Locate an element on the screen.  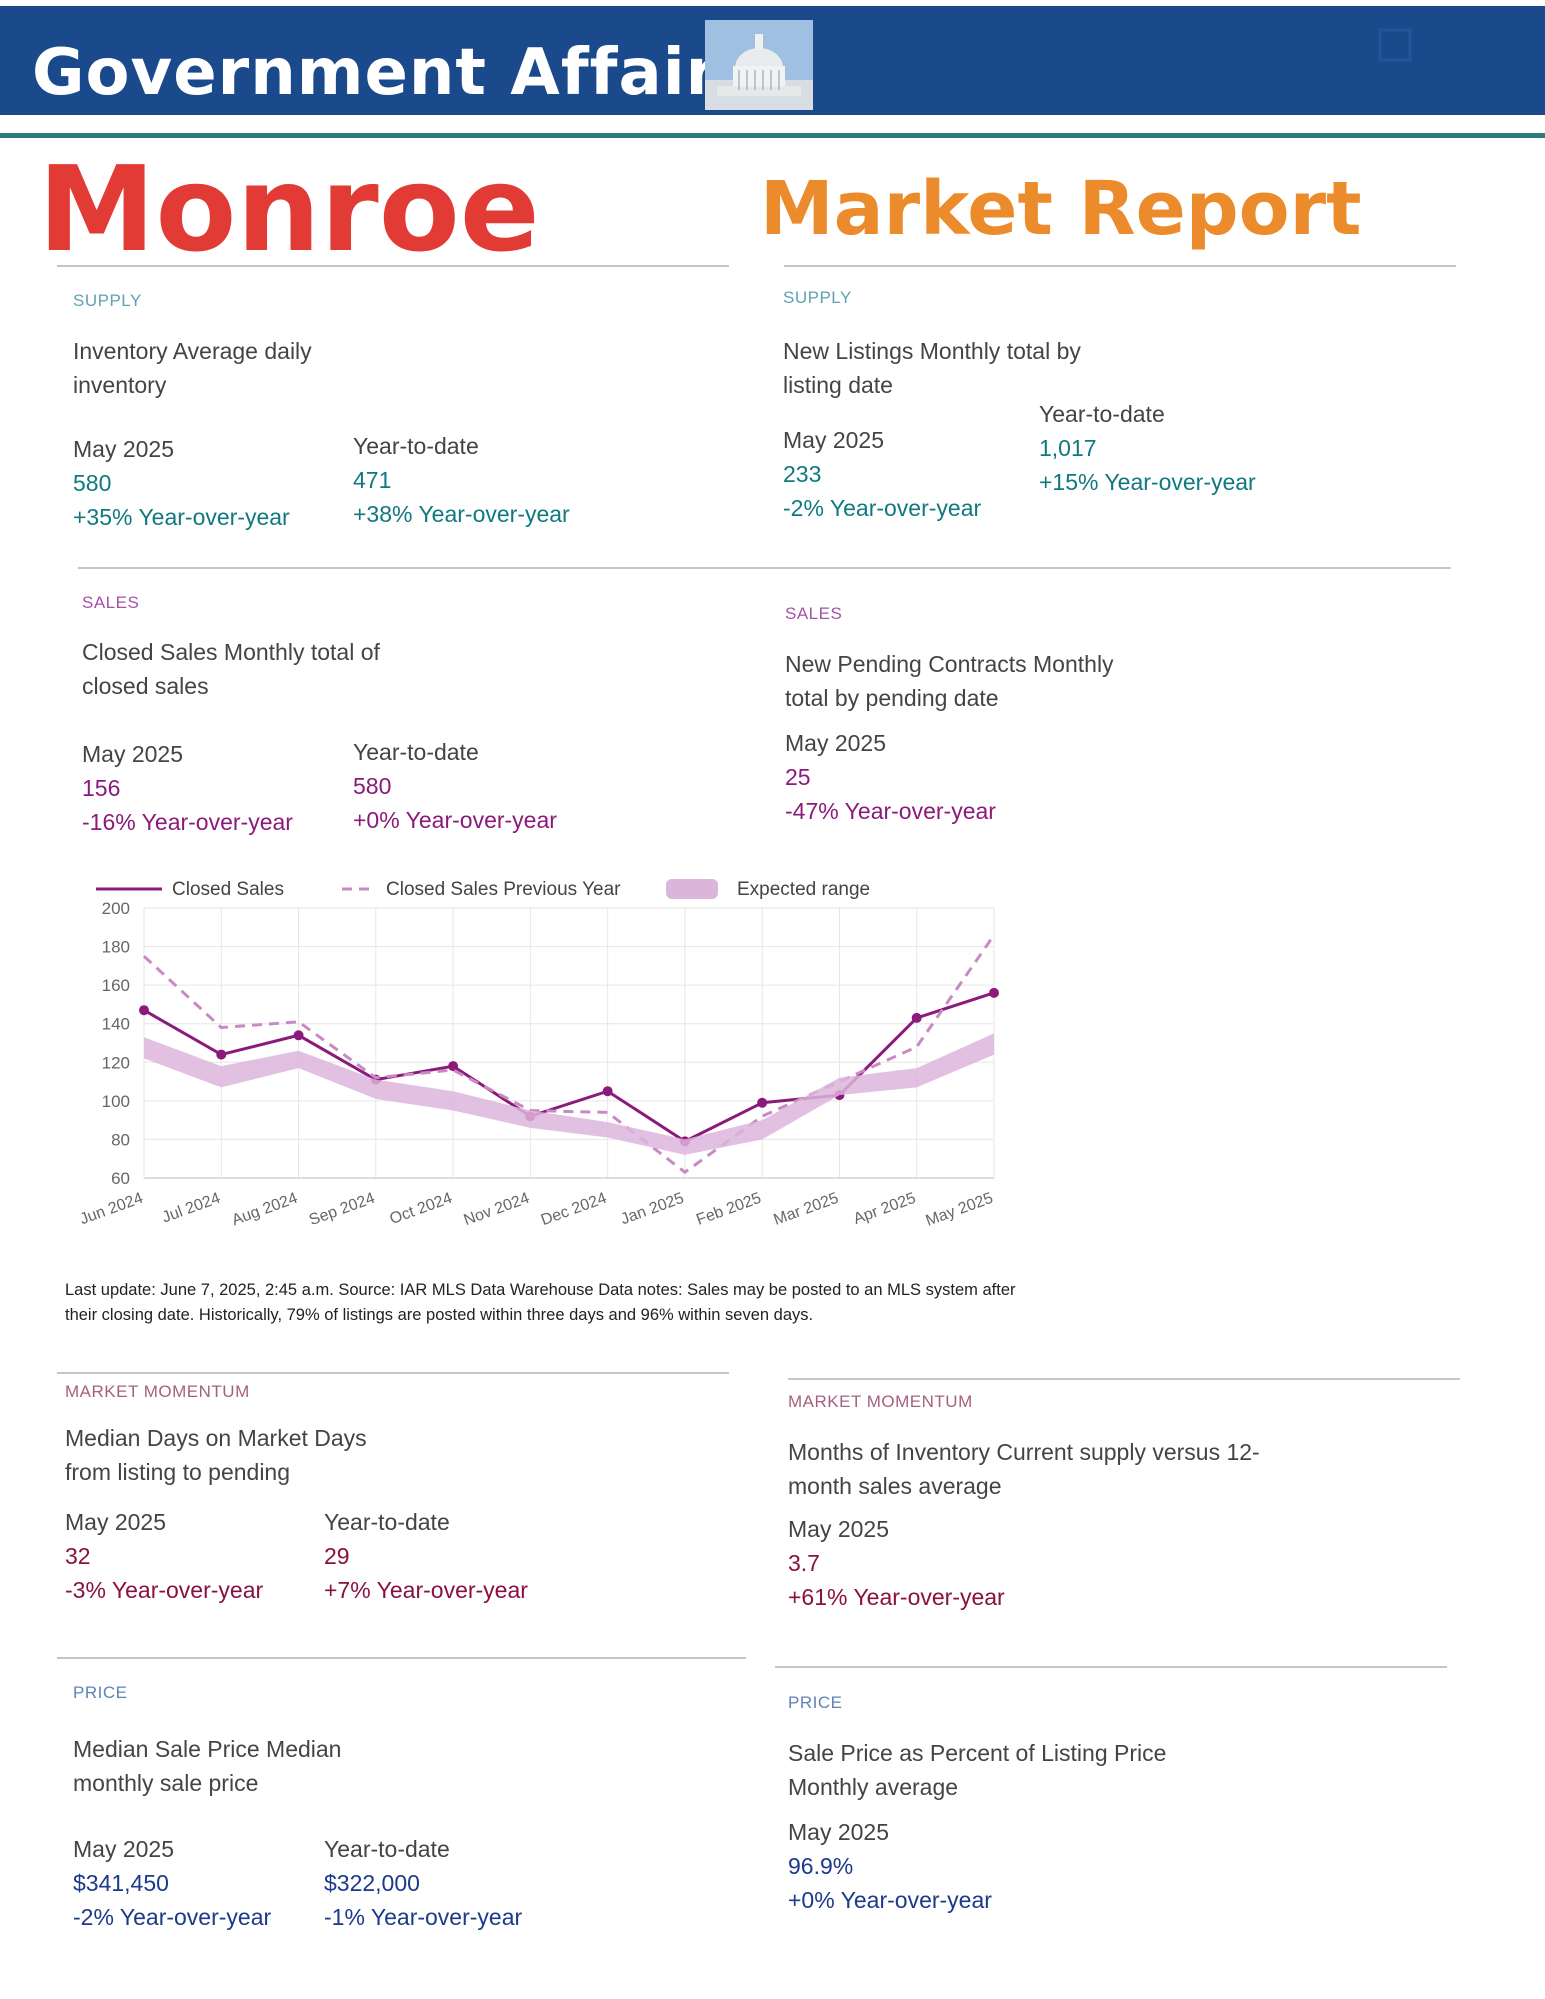
x-tick-label: Apr 2025 is located at coordinates (884, 1209).